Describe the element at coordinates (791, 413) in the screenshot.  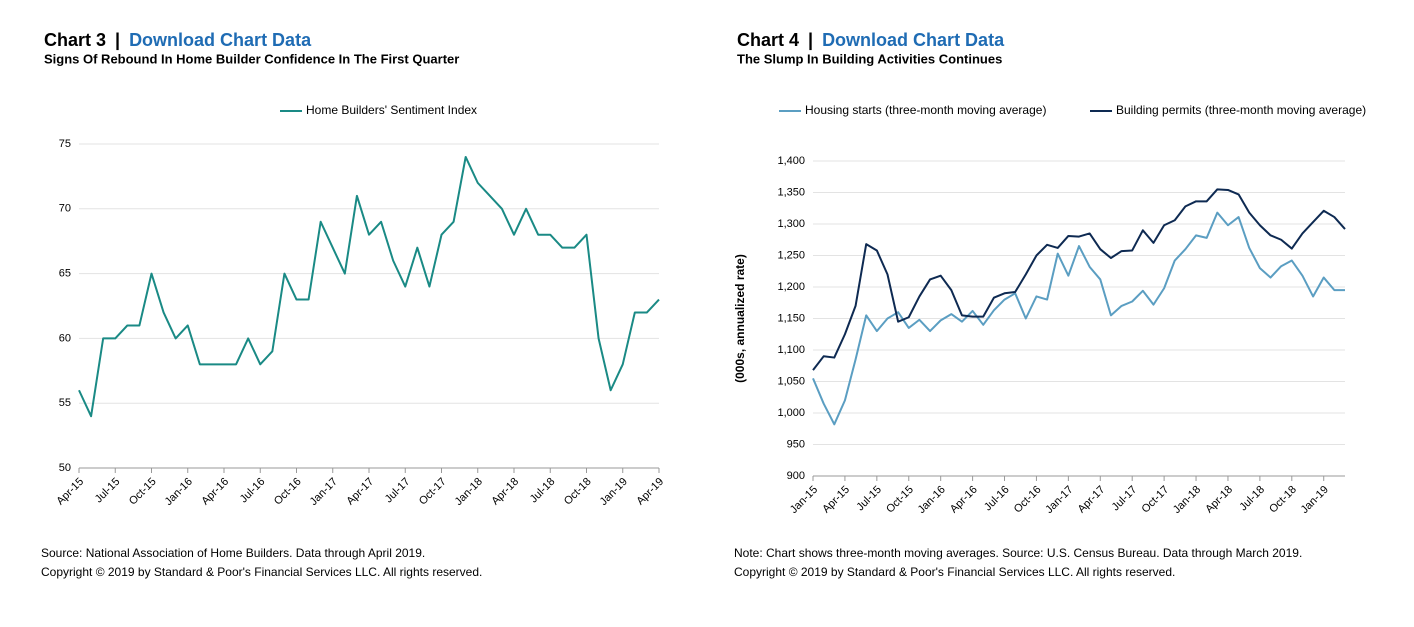
I see `y-tick-label: 1,000` at that location.